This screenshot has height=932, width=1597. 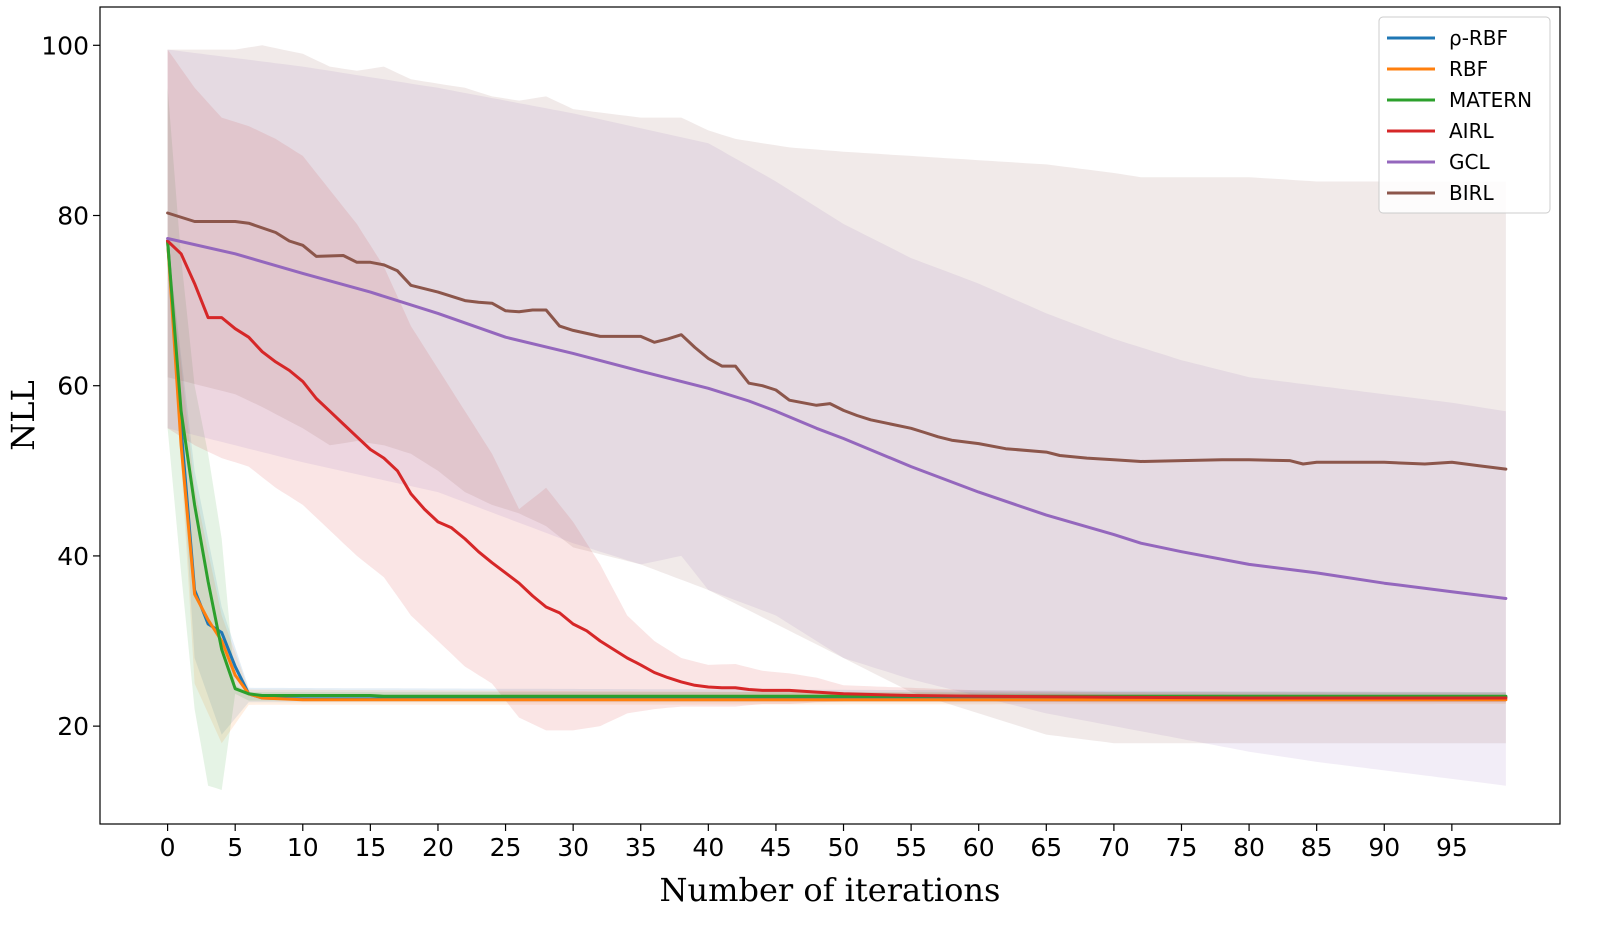 What do you see at coordinates (573, 847) in the screenshot?
I see `x-tick-label: 30` at bounding box center [573, 847].